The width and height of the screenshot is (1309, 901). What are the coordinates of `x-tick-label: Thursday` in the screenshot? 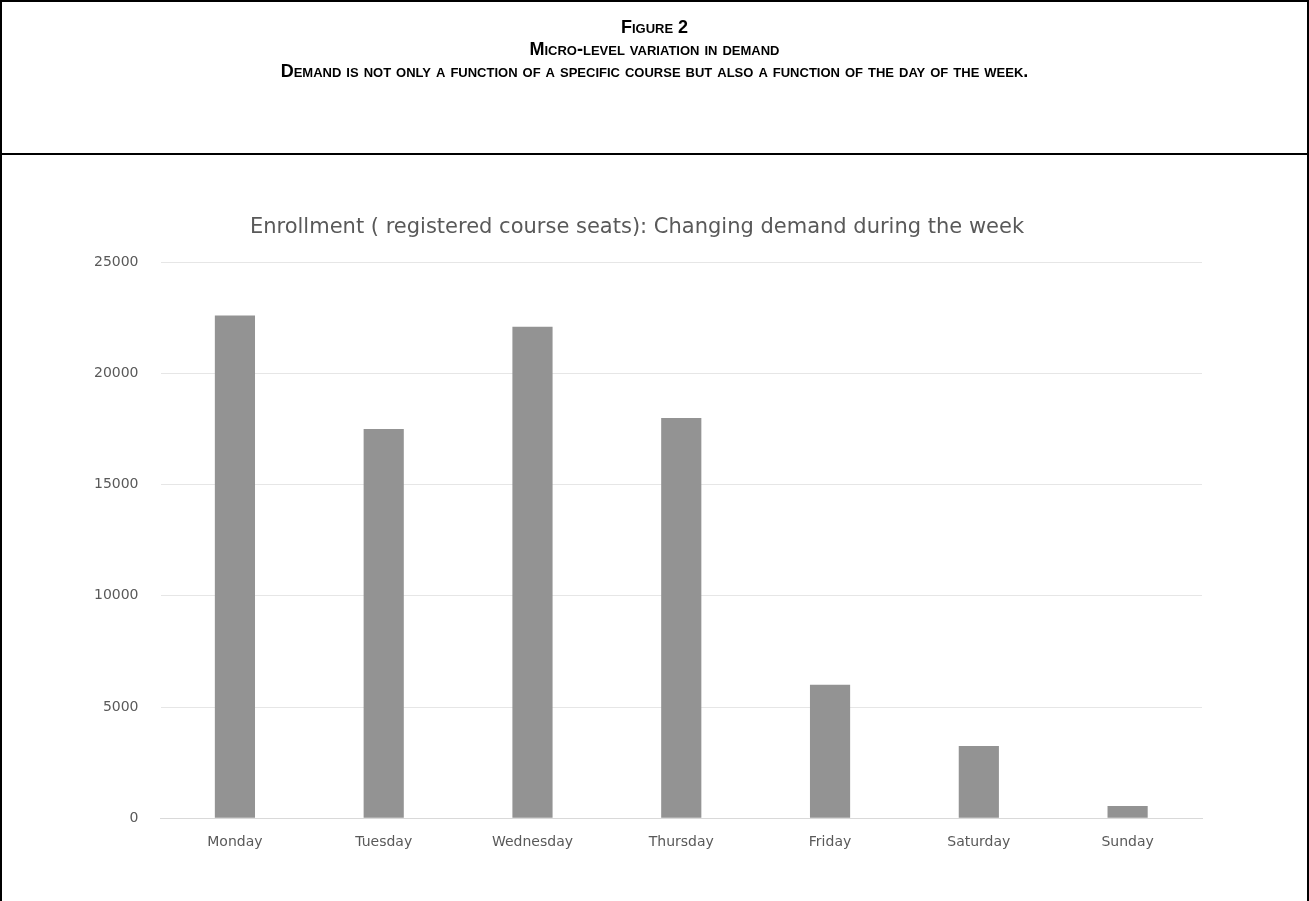 It's located at (680, 841).